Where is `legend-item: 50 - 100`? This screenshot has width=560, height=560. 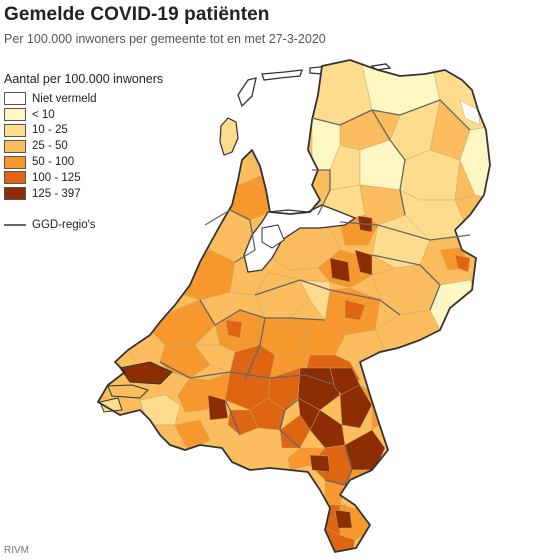 legend-item: 50 - 100 is located at coordinates (83, 162).